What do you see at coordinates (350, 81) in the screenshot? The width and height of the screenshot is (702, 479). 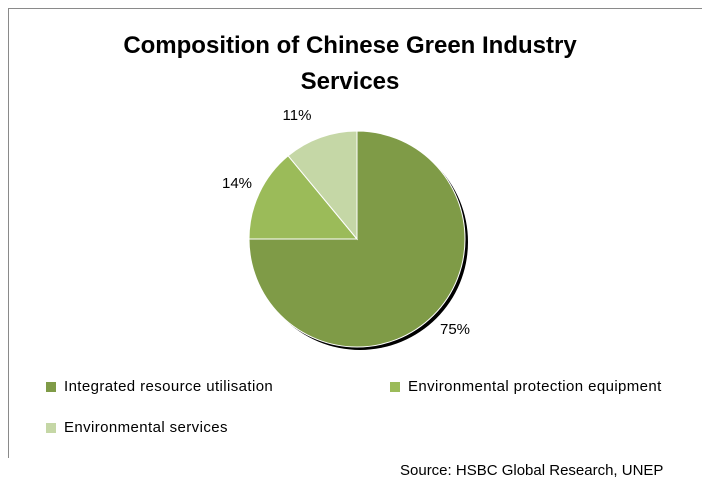 I see `chart-title-line2: Services` at bounding box center [350, 81].